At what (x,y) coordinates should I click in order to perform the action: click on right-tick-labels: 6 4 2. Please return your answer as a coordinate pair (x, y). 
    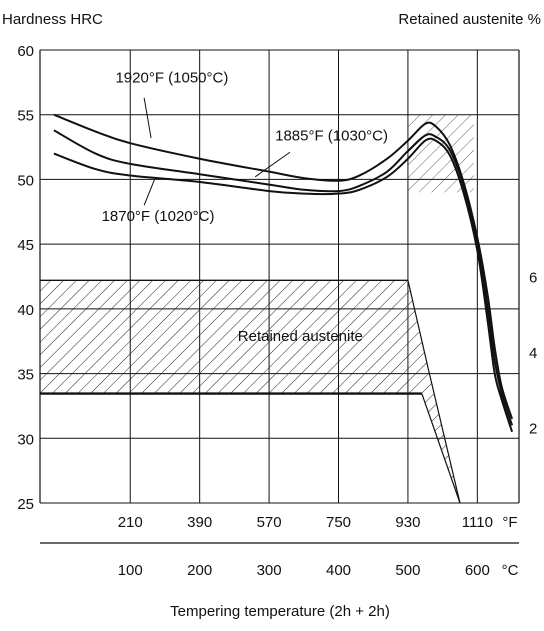
    Looking at the image, I should click on (533, 354).